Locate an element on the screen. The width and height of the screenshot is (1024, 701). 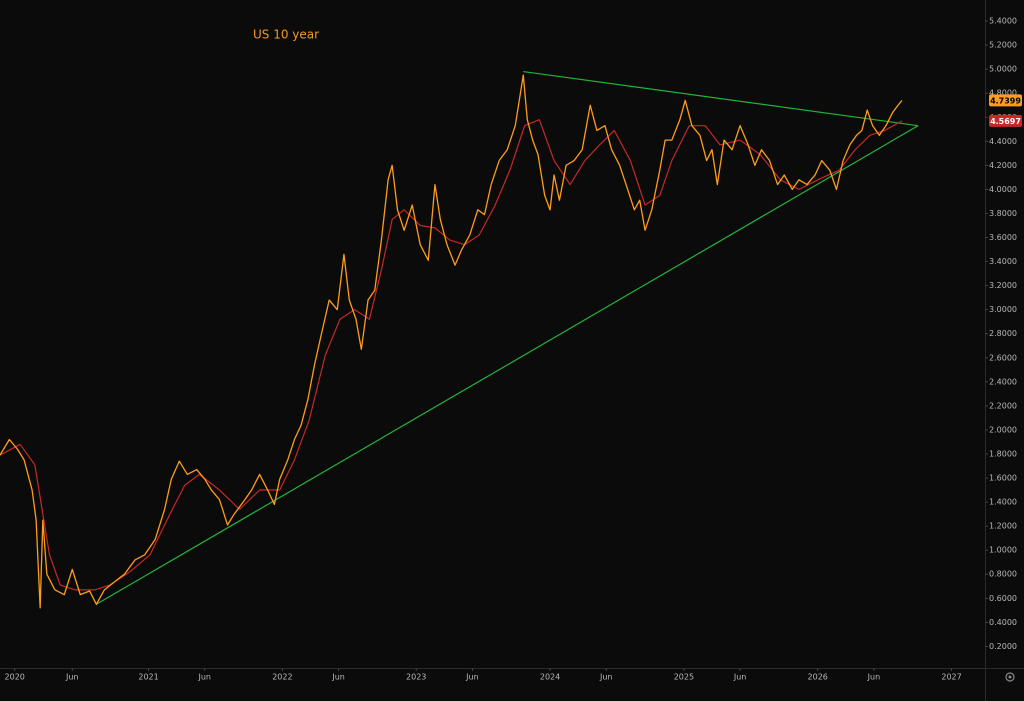
price-tag-label: 4.5697 is located at coordinates (1005, 121).